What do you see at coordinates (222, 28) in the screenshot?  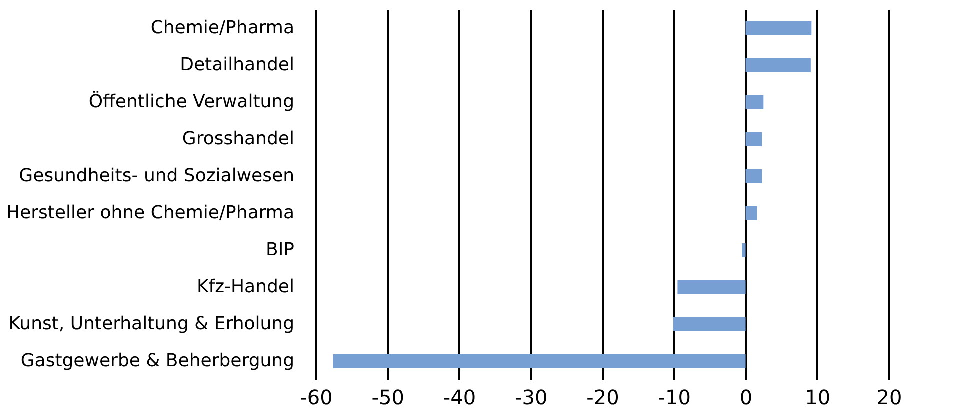 I see `y-tick-label: Chemie/Pharma` at bounding box center [222, 28].